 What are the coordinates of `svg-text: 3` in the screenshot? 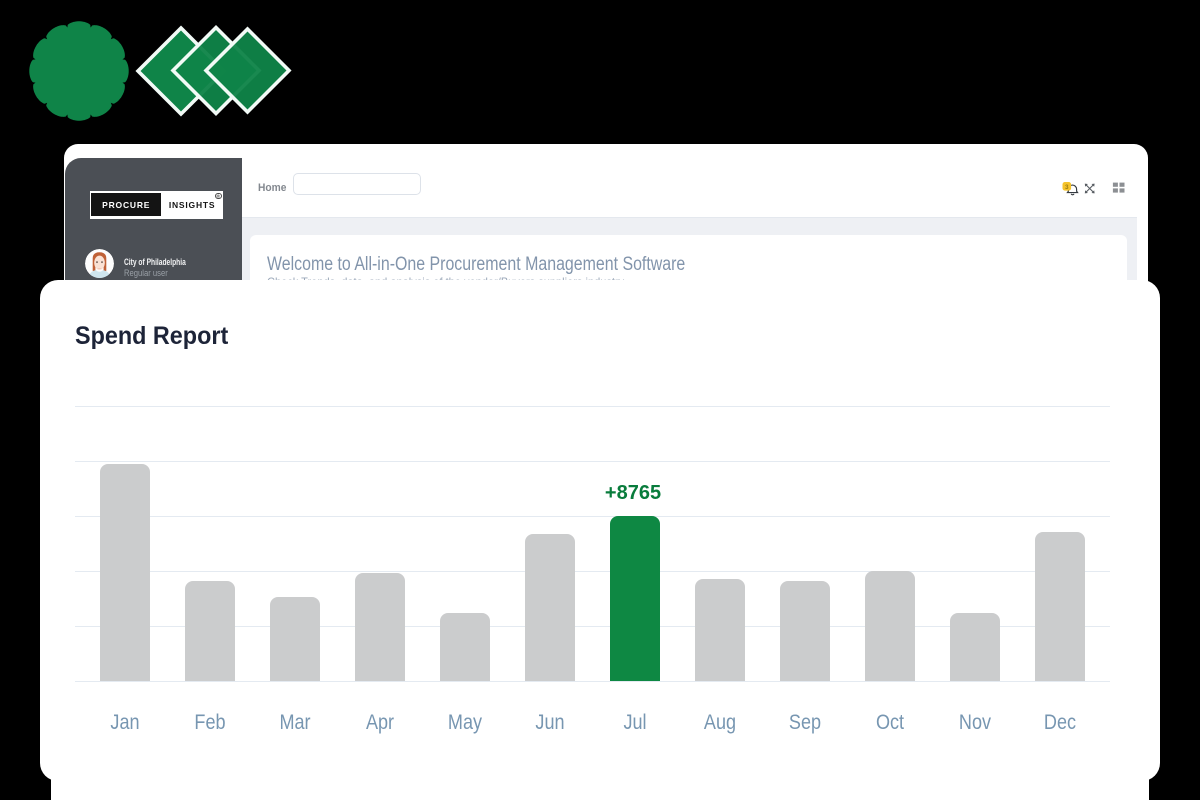 It's located at (1067, 187).